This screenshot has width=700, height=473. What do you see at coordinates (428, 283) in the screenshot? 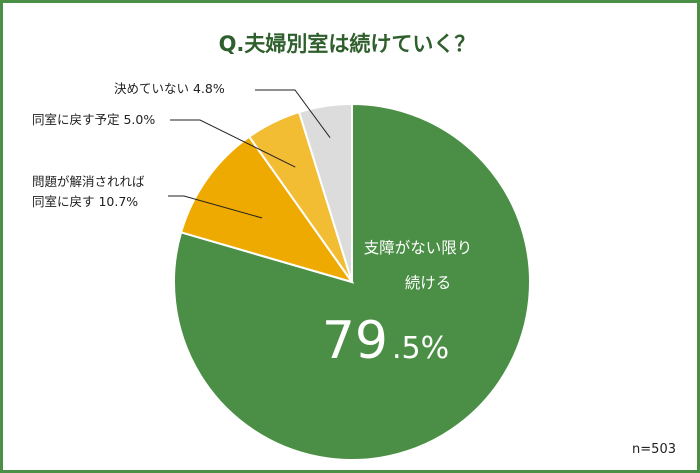
I see `slice-label-main-line2: 続ける` at bounding box center [428, 283].